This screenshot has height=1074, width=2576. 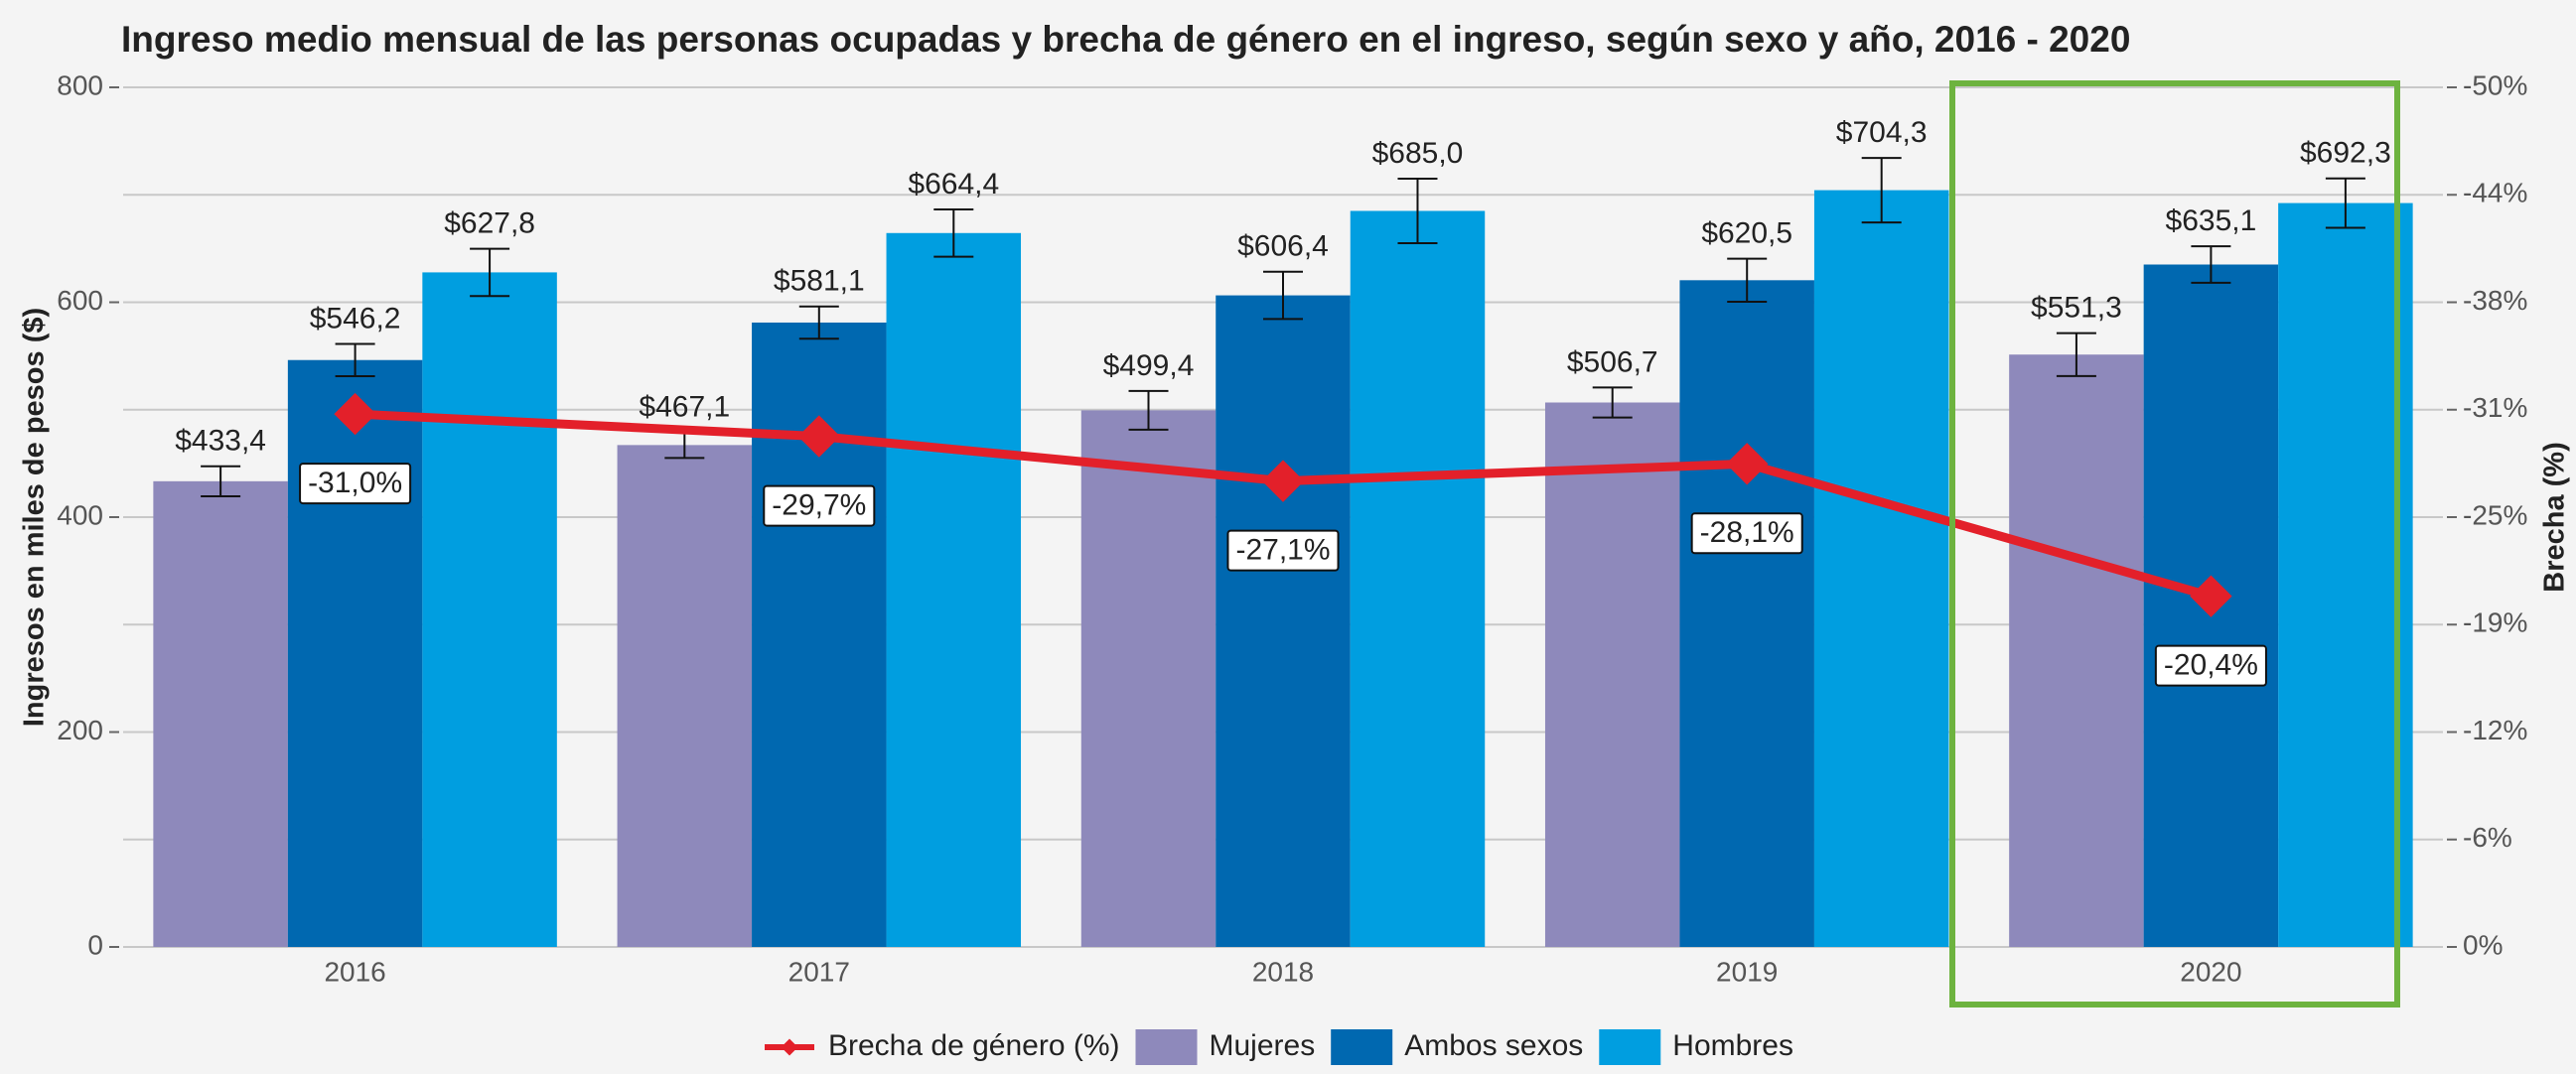 What do you see at coordinates (1746, 233) in the screenshot?
I see `data-label: $620,5` at bounding box center [1746, 233].